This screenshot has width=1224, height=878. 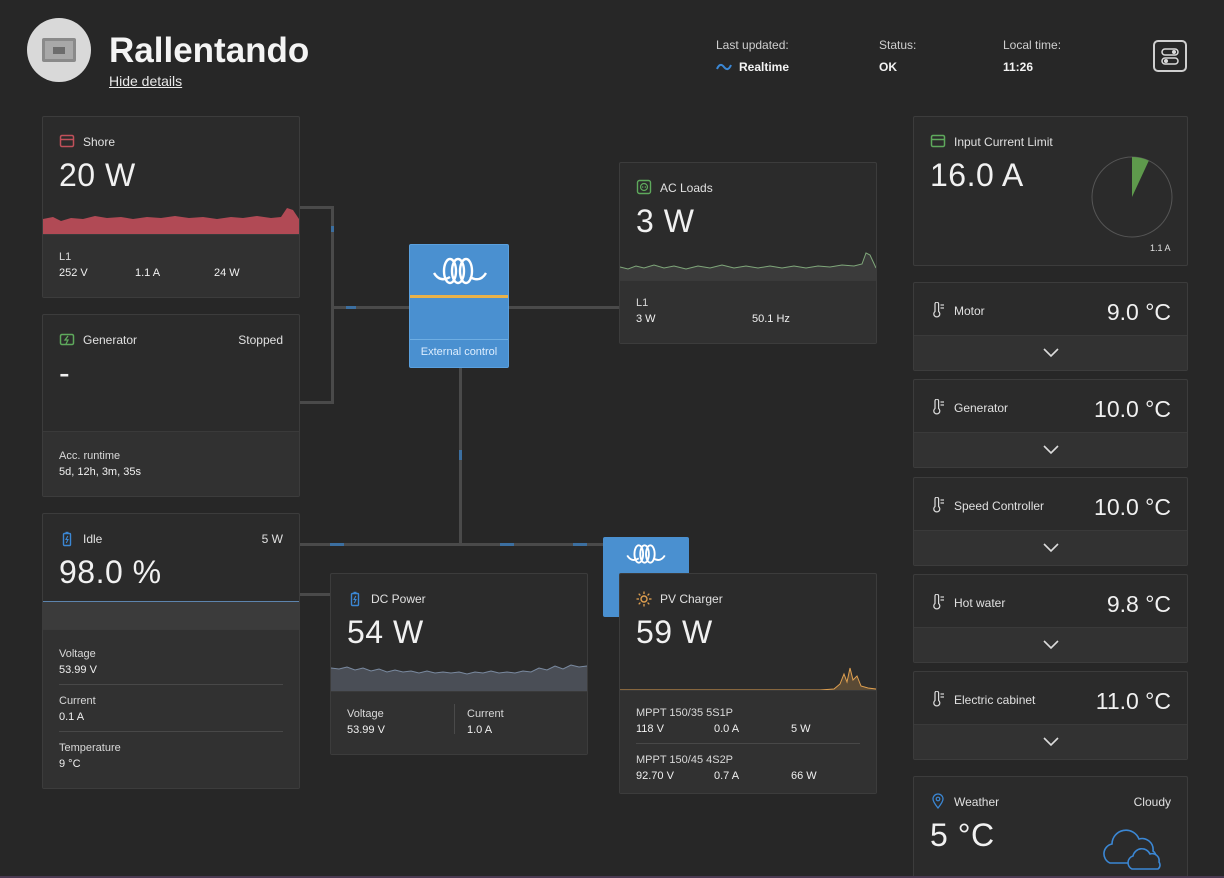 I want to click on realtime-wave-icon, so click(x=724, y=67).